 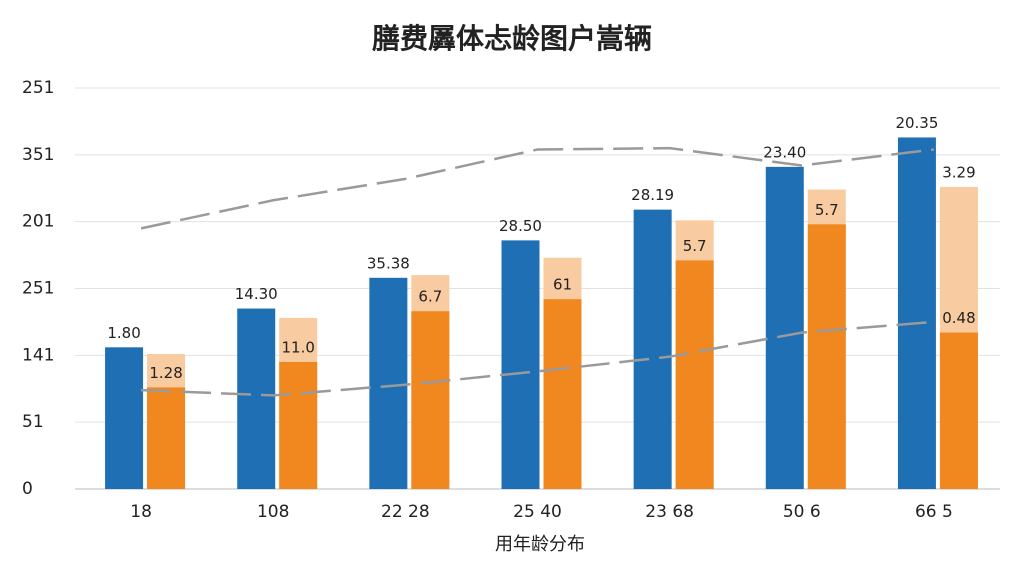 What do you see at coordinates (298, 348) in the screenshot?
I see `data-label: 11.0` at bounding box center [298, 348].